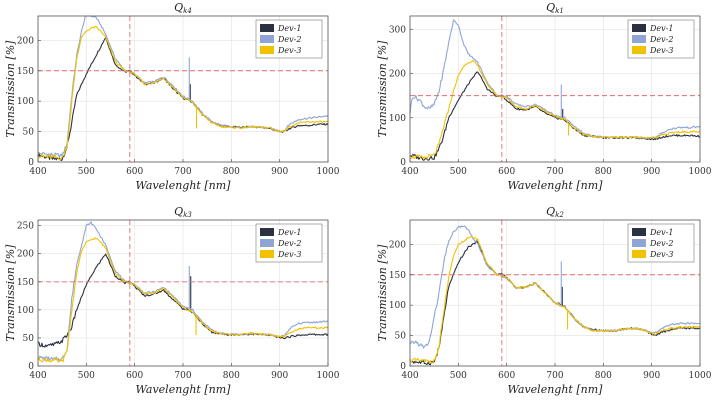 The image size is (720, 401). What do you see at coordinates (279, 172) in the screenshot?
I see `chart-1-xtick-label-5: 900` at bounding box center [279, 172].